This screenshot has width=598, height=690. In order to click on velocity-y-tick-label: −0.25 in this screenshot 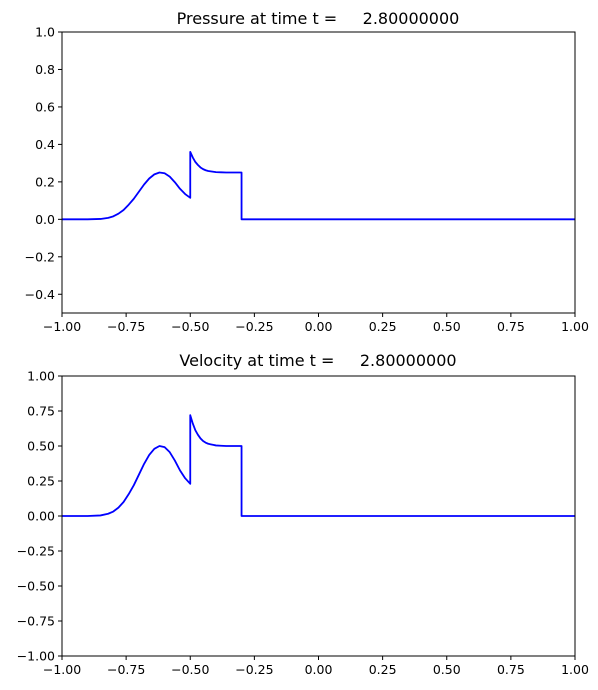, I will do `click(36, 551)`.